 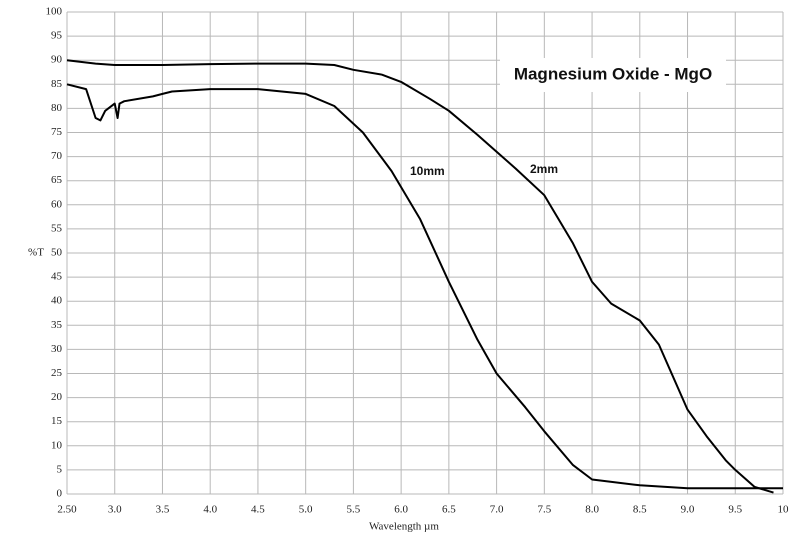 What do you see at coordinates (401, 510) in the screenshot?
I see `x-tick-label: 6.0` at bounding box center [401, 510].